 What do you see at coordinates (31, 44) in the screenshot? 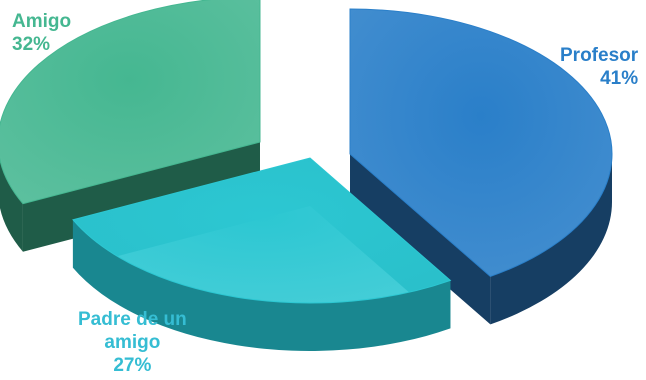
I see `label-amigo-value: 32%` at bounding box center [31, 44].